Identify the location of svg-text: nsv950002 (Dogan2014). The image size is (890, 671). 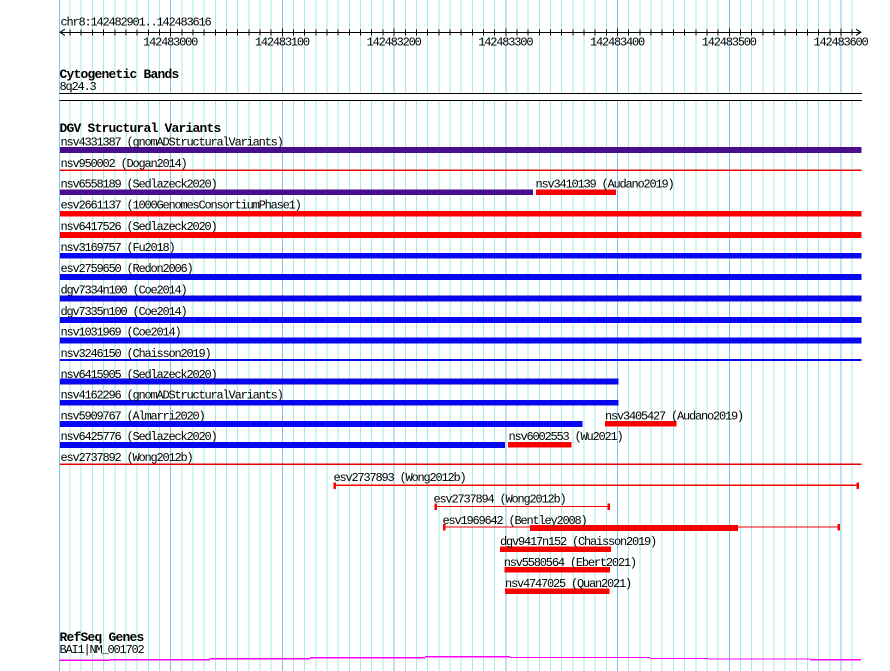
(124, 164).